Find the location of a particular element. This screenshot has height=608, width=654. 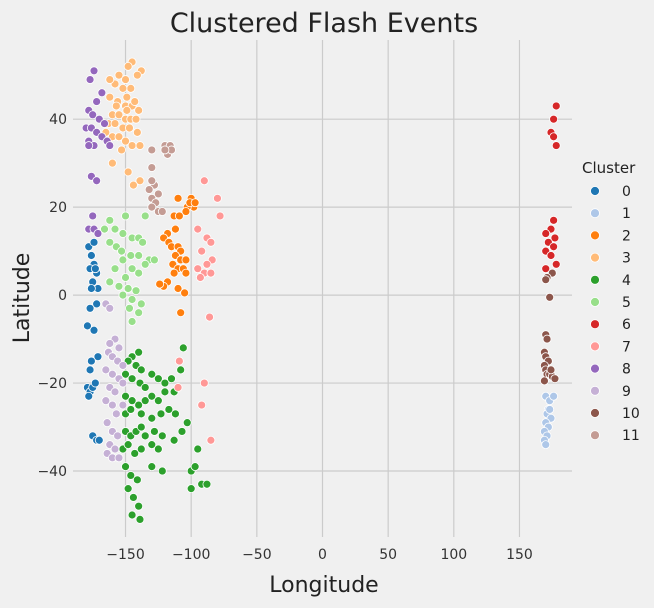

legend-entry: 4 is located at coordinates (610, 281).